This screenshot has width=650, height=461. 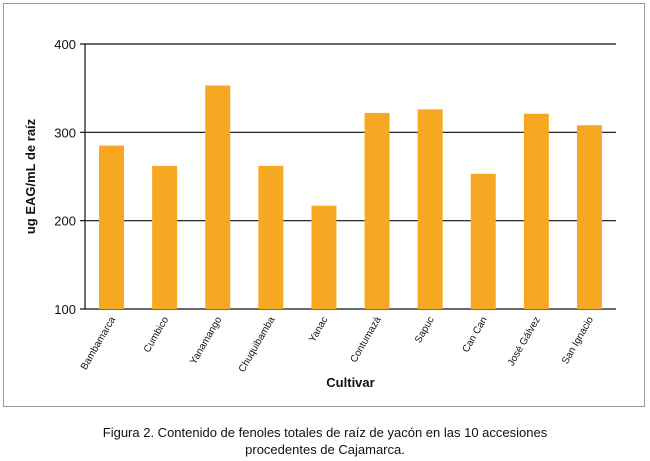 What do you see at coordinates (578, 341) in the screenshot?
I see `x-tick-label: San Ignacio` at bounding box center [578, 341].